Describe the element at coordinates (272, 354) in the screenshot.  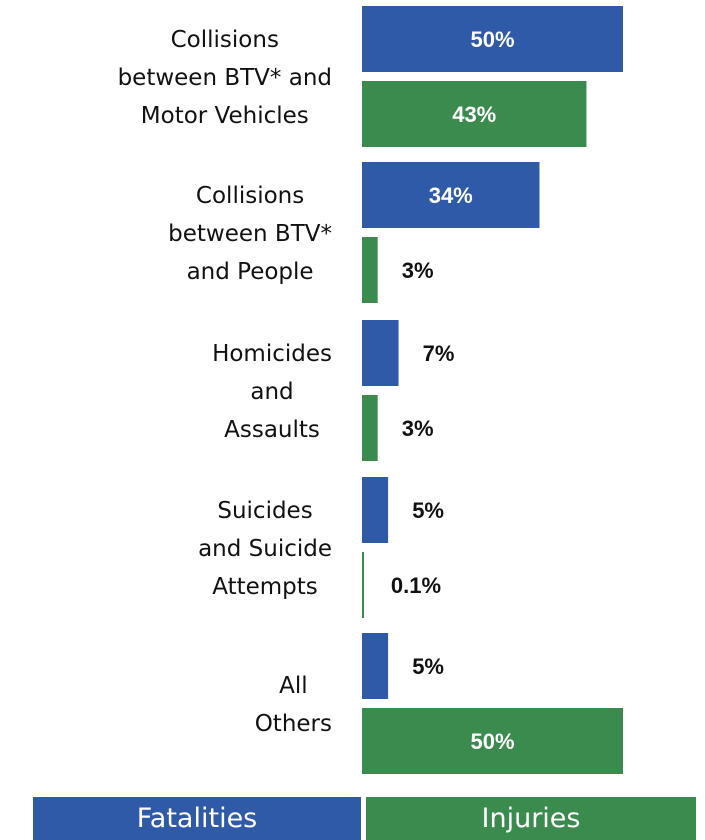
I see `category-label-2-line-0: Homicides` at that location.